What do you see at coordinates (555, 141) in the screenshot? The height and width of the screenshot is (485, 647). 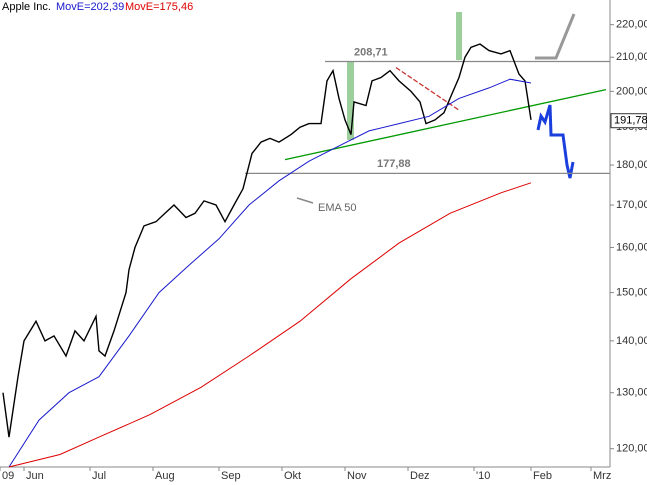 I see `blue-arrow` at bounding box center [555, 141].